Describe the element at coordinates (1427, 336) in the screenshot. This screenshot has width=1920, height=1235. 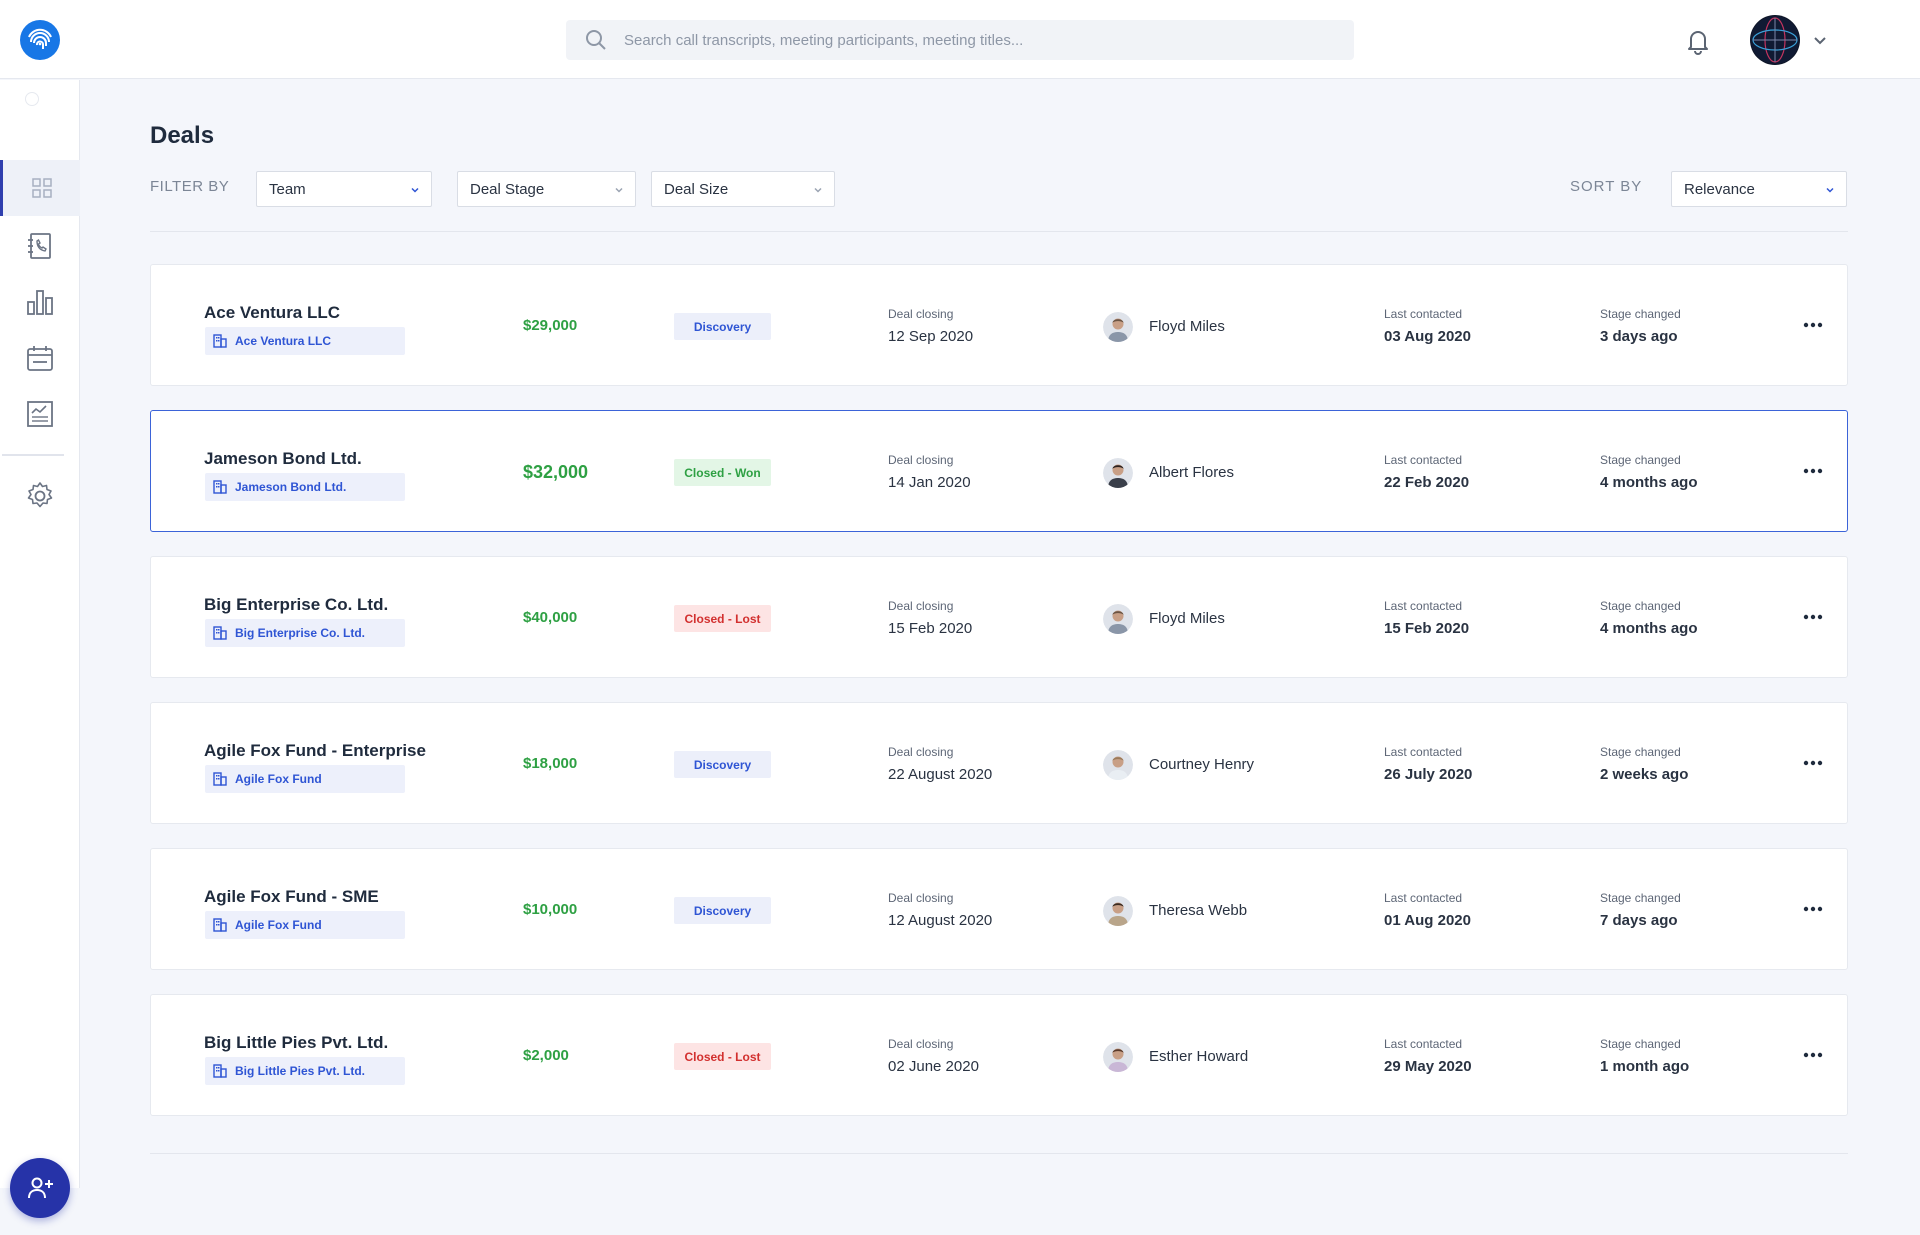
I see `last-contacted-date: 03 Aug 2020` at that location.